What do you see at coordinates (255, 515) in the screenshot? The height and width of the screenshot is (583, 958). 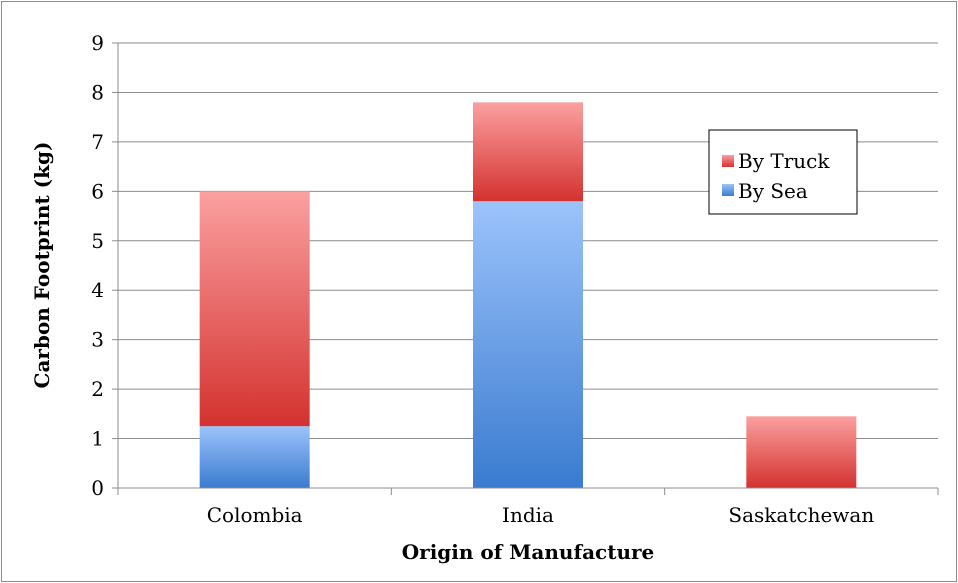 I see `x-tick-label: Colombia` at bounding box center [255, 515].